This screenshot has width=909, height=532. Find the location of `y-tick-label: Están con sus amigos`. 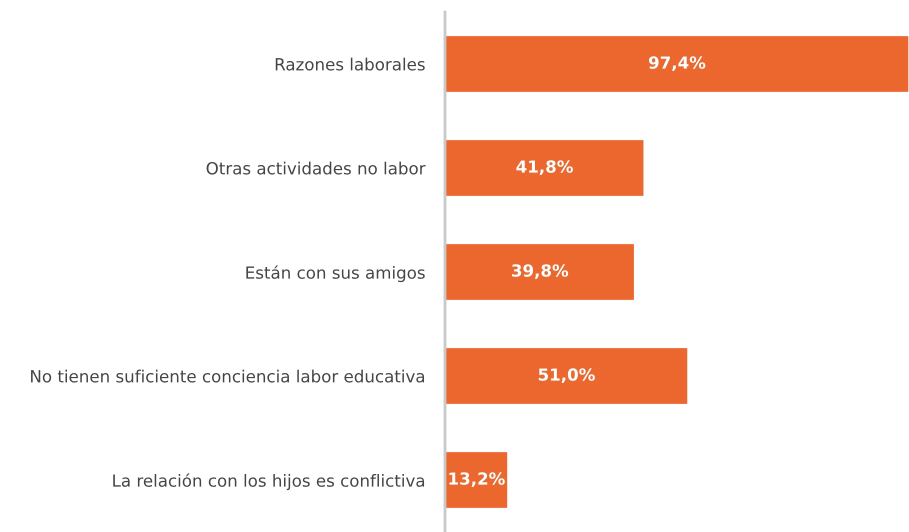

y-tick-label: Están con sus amigos is located at coordinates (335, 273).